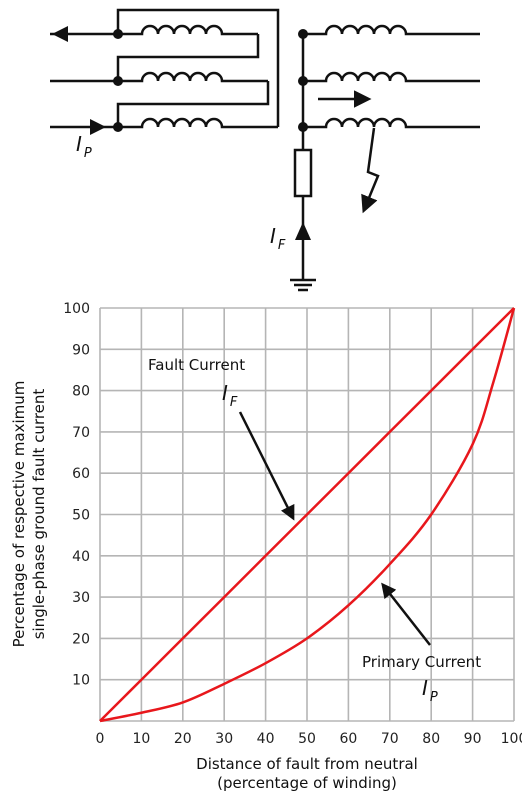  What do you see at coordinates (303, 173) in the screenshot?
I see `grounding-resistor` at bounding box center [303, 173].